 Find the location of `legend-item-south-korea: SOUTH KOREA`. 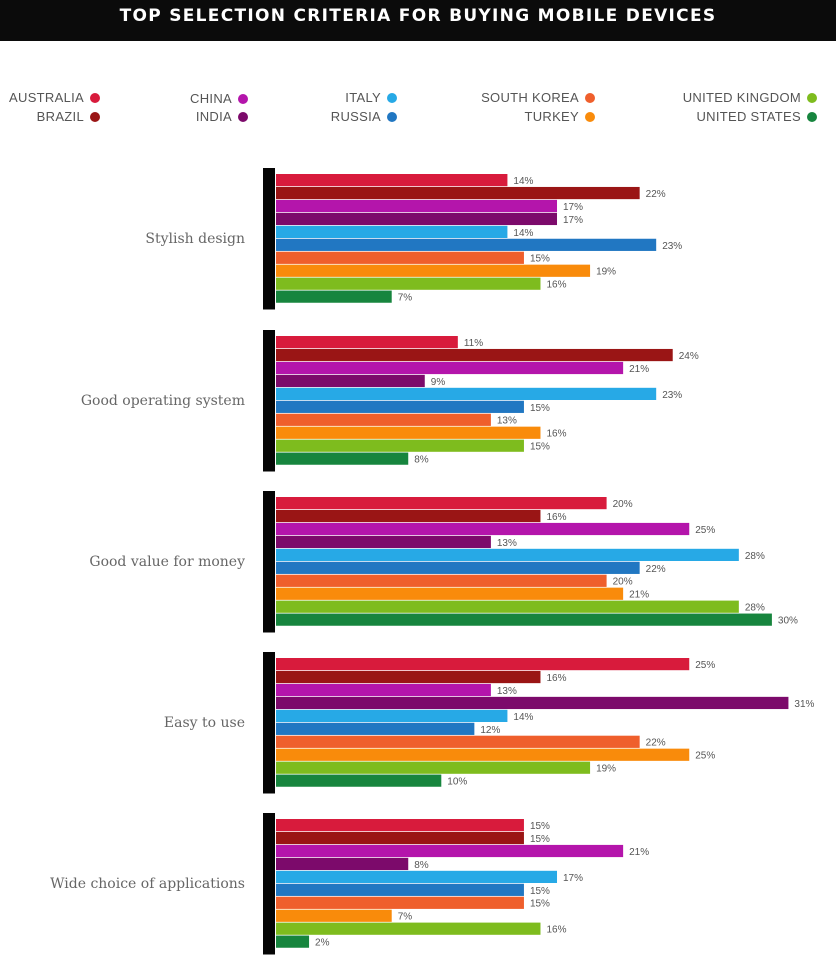

legend-item-south-korea: SOUTH KOREA is located at coordinates (538, 97).